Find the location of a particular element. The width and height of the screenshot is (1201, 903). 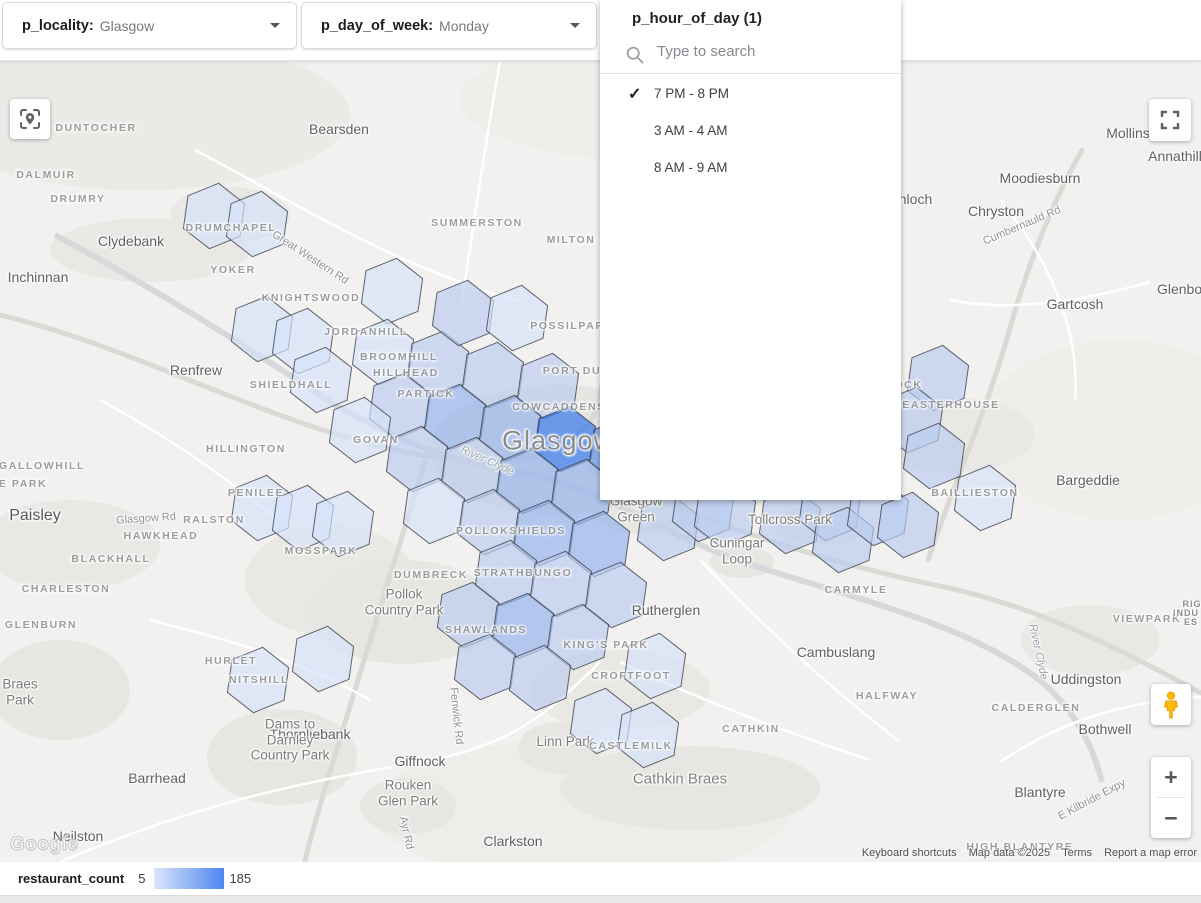

panel-divider is located at coordinates (750, 73).